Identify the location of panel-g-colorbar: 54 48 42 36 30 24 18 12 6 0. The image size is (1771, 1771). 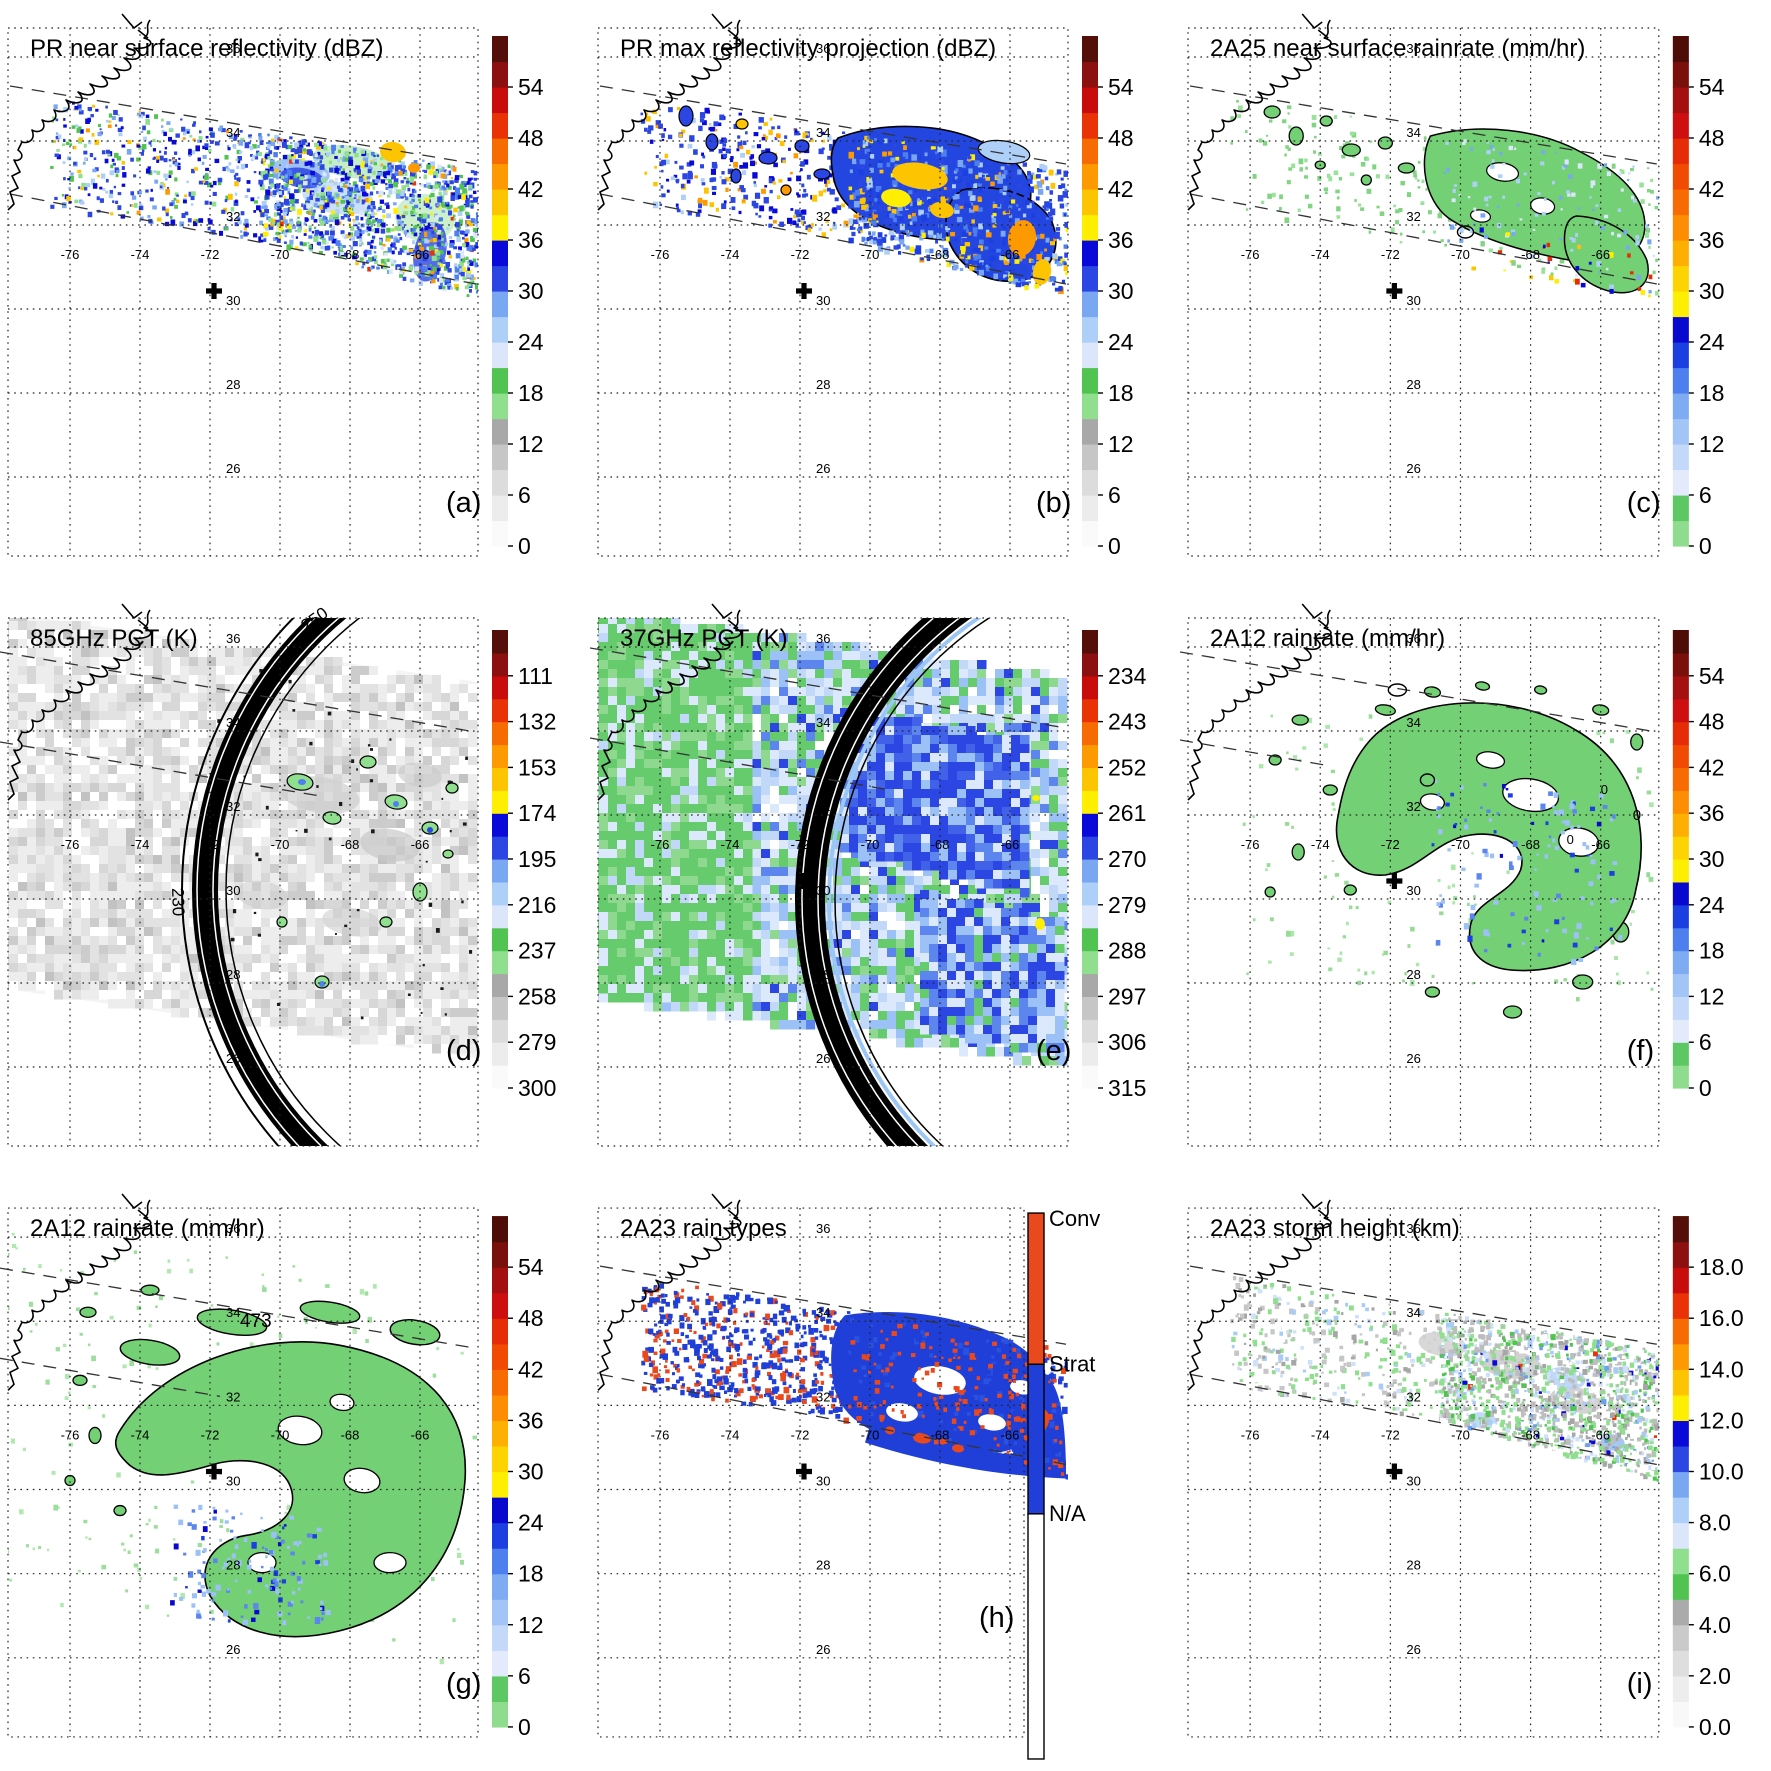
(518, 1478).